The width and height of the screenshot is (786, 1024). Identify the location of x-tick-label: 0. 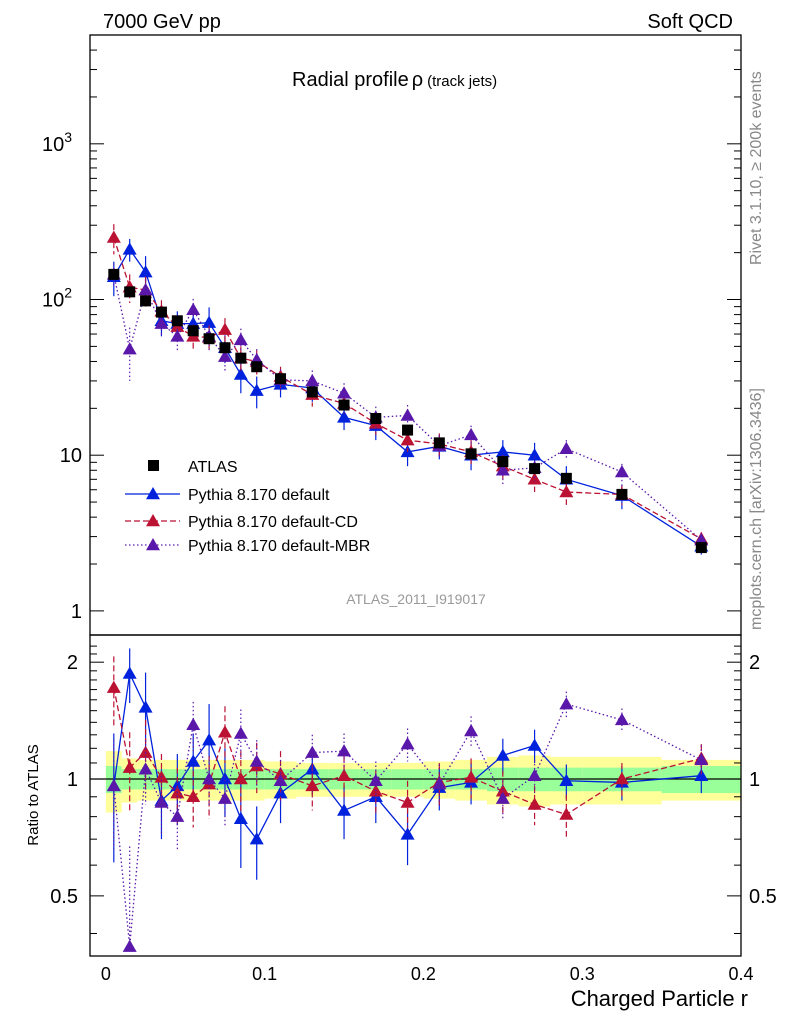
(106, 974).